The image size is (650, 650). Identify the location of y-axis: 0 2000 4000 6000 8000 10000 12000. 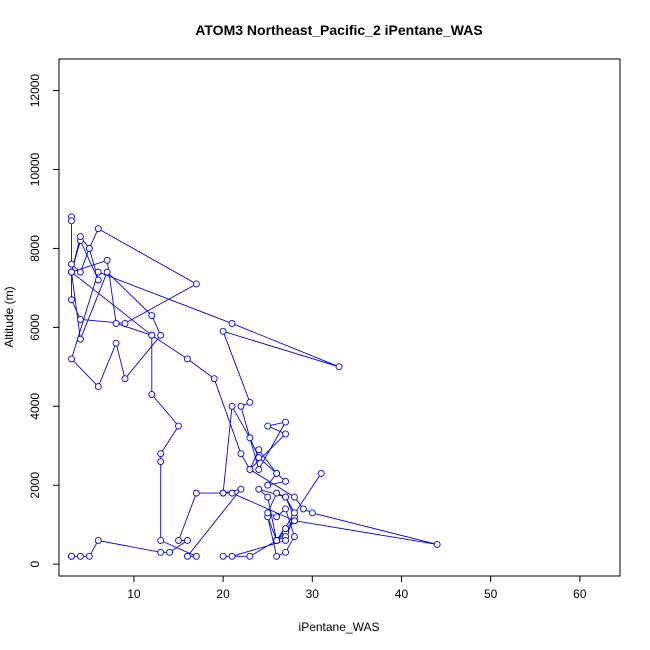
(43, 321).